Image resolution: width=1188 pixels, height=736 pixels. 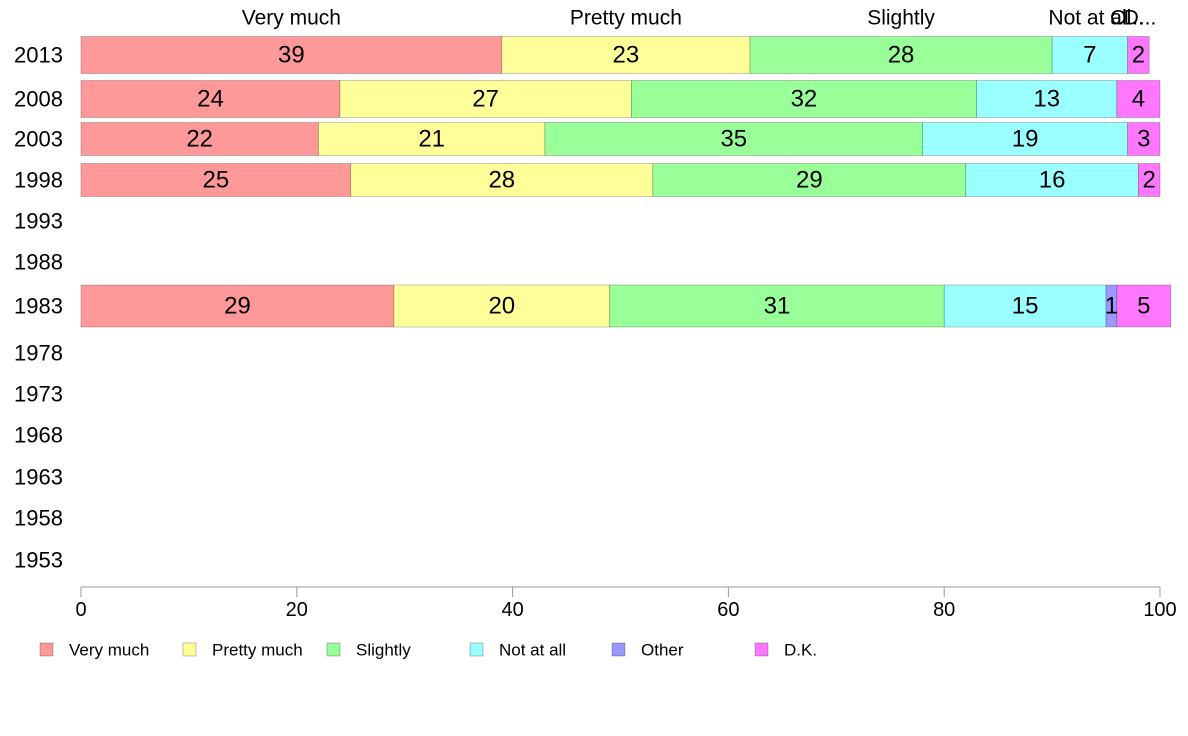 I want to click on bar-value-label: 21, so click(x=431, y=139).